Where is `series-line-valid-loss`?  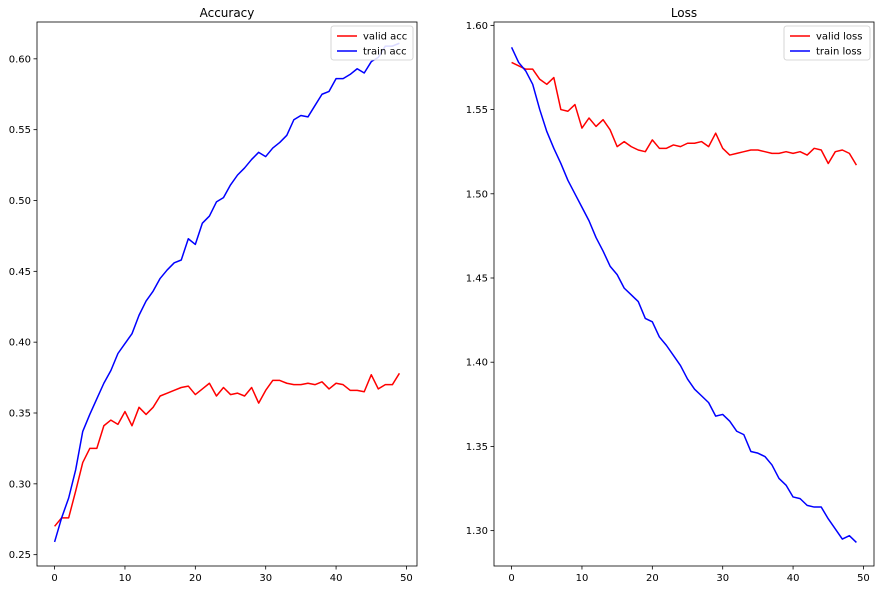 series-line-valid-loss is located at coordinates (684, 113).